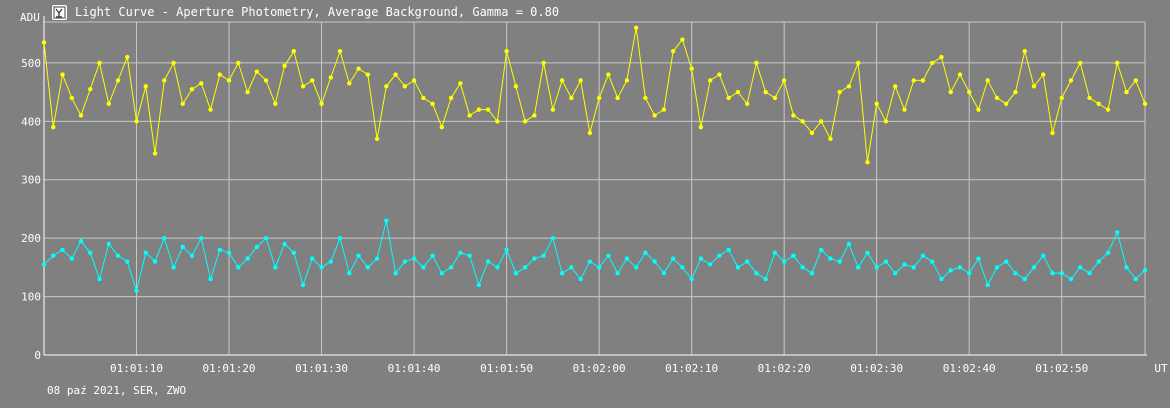 The width and height of the screenshot is (1170, 408). I want to click on y-tick-label: 0, so click(37, 355).